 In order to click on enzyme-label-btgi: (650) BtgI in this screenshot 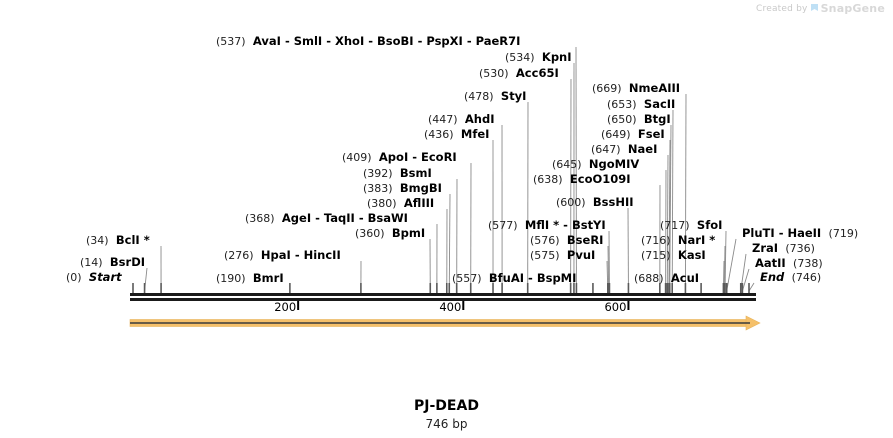, I will do `click(639, 119)`.